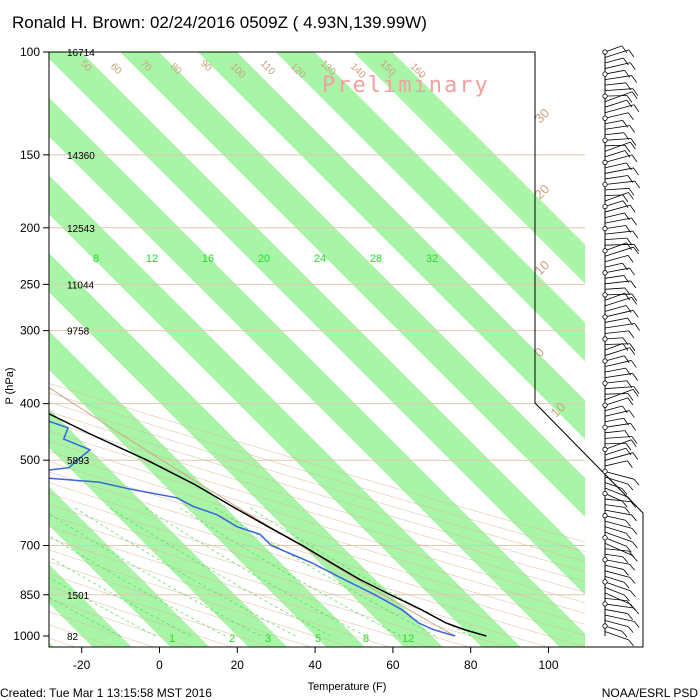 This screenshot has height=700, width=700. I want to click on pressure-tick-label: 700, so click(30, 546).